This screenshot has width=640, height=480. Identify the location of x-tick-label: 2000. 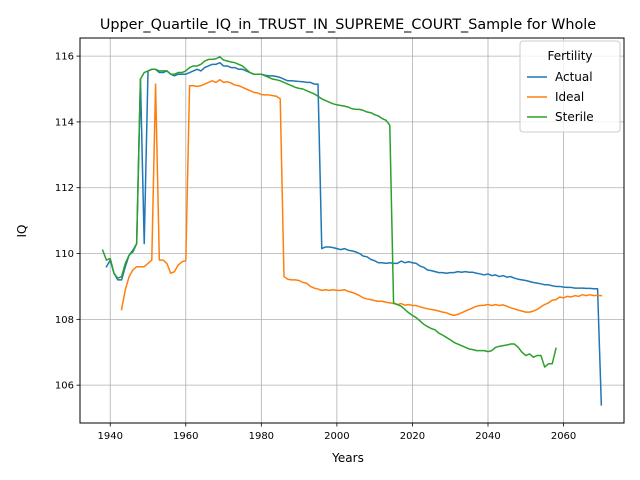
(336, 436).